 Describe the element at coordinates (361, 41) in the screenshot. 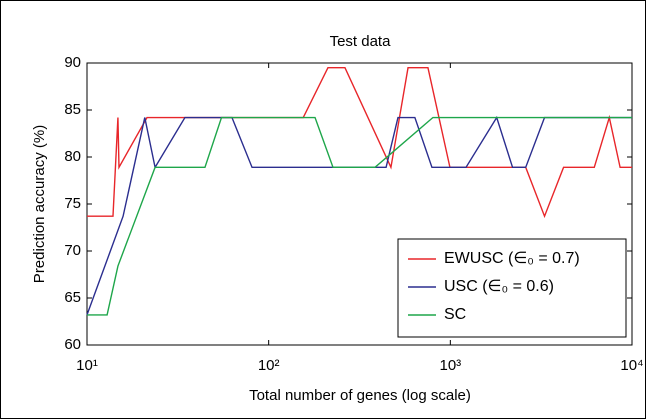

I see `chart-title: Test data` at that location.